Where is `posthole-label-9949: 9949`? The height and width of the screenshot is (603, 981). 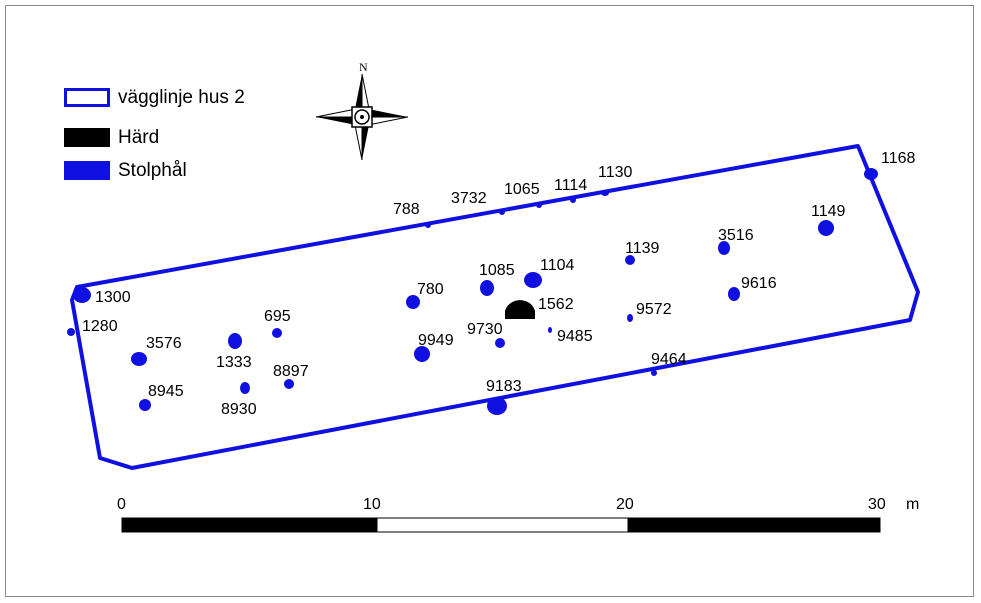
posthole-label-9949: 9949 is located at coordinates (436, 340).